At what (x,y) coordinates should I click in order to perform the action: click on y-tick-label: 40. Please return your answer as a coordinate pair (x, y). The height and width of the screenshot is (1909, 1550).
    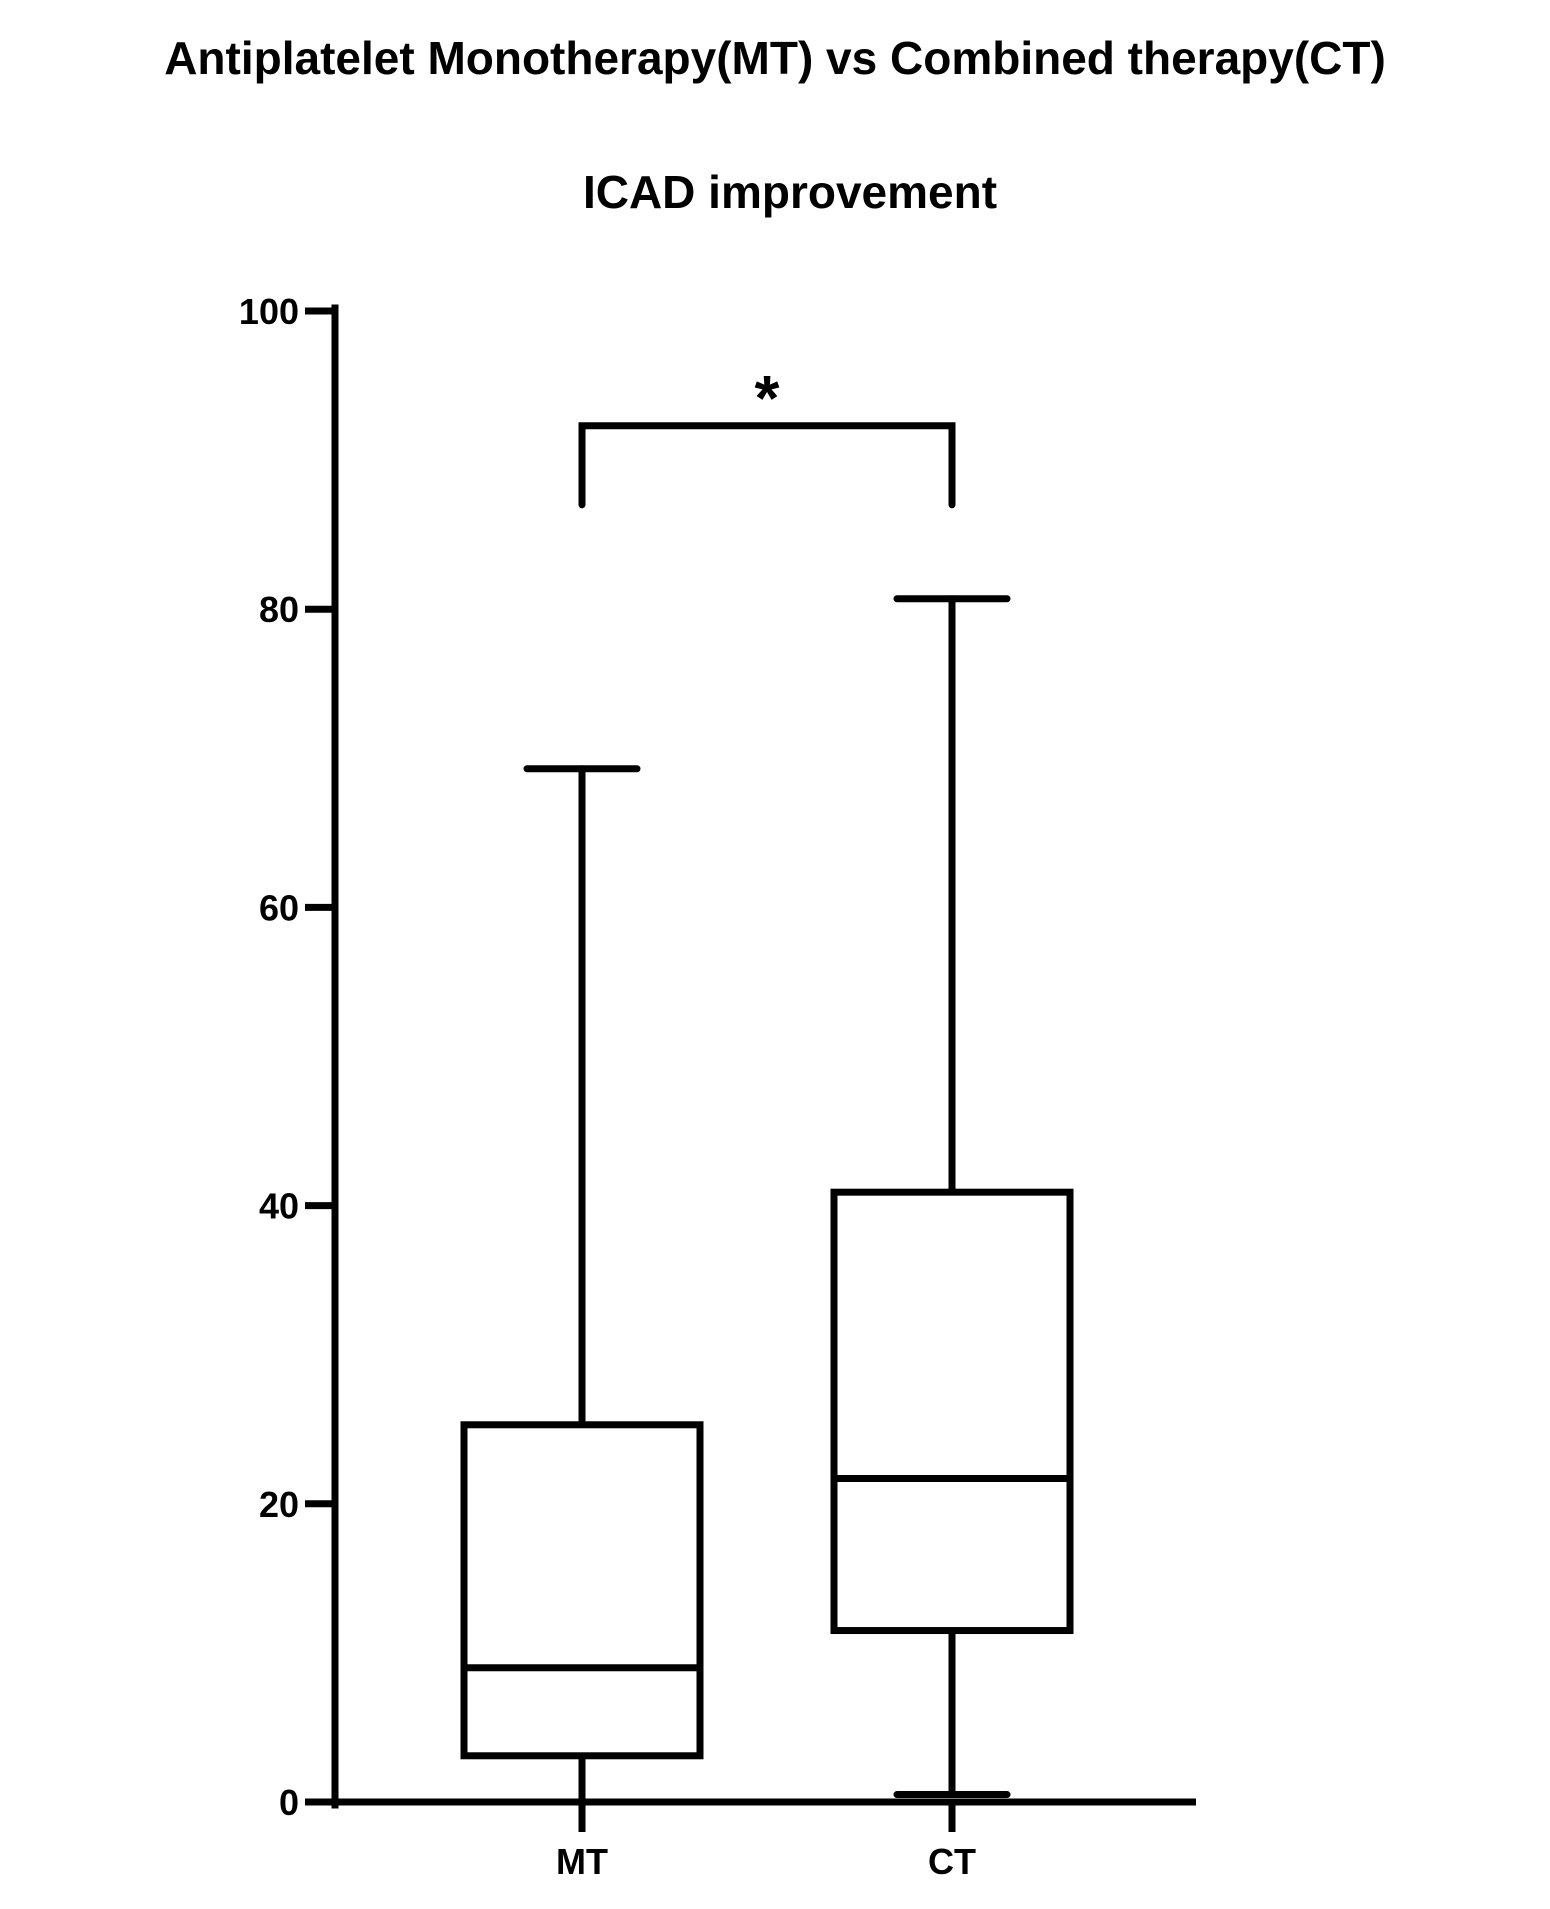
    Looking at the image, I should click on (279, 1206).